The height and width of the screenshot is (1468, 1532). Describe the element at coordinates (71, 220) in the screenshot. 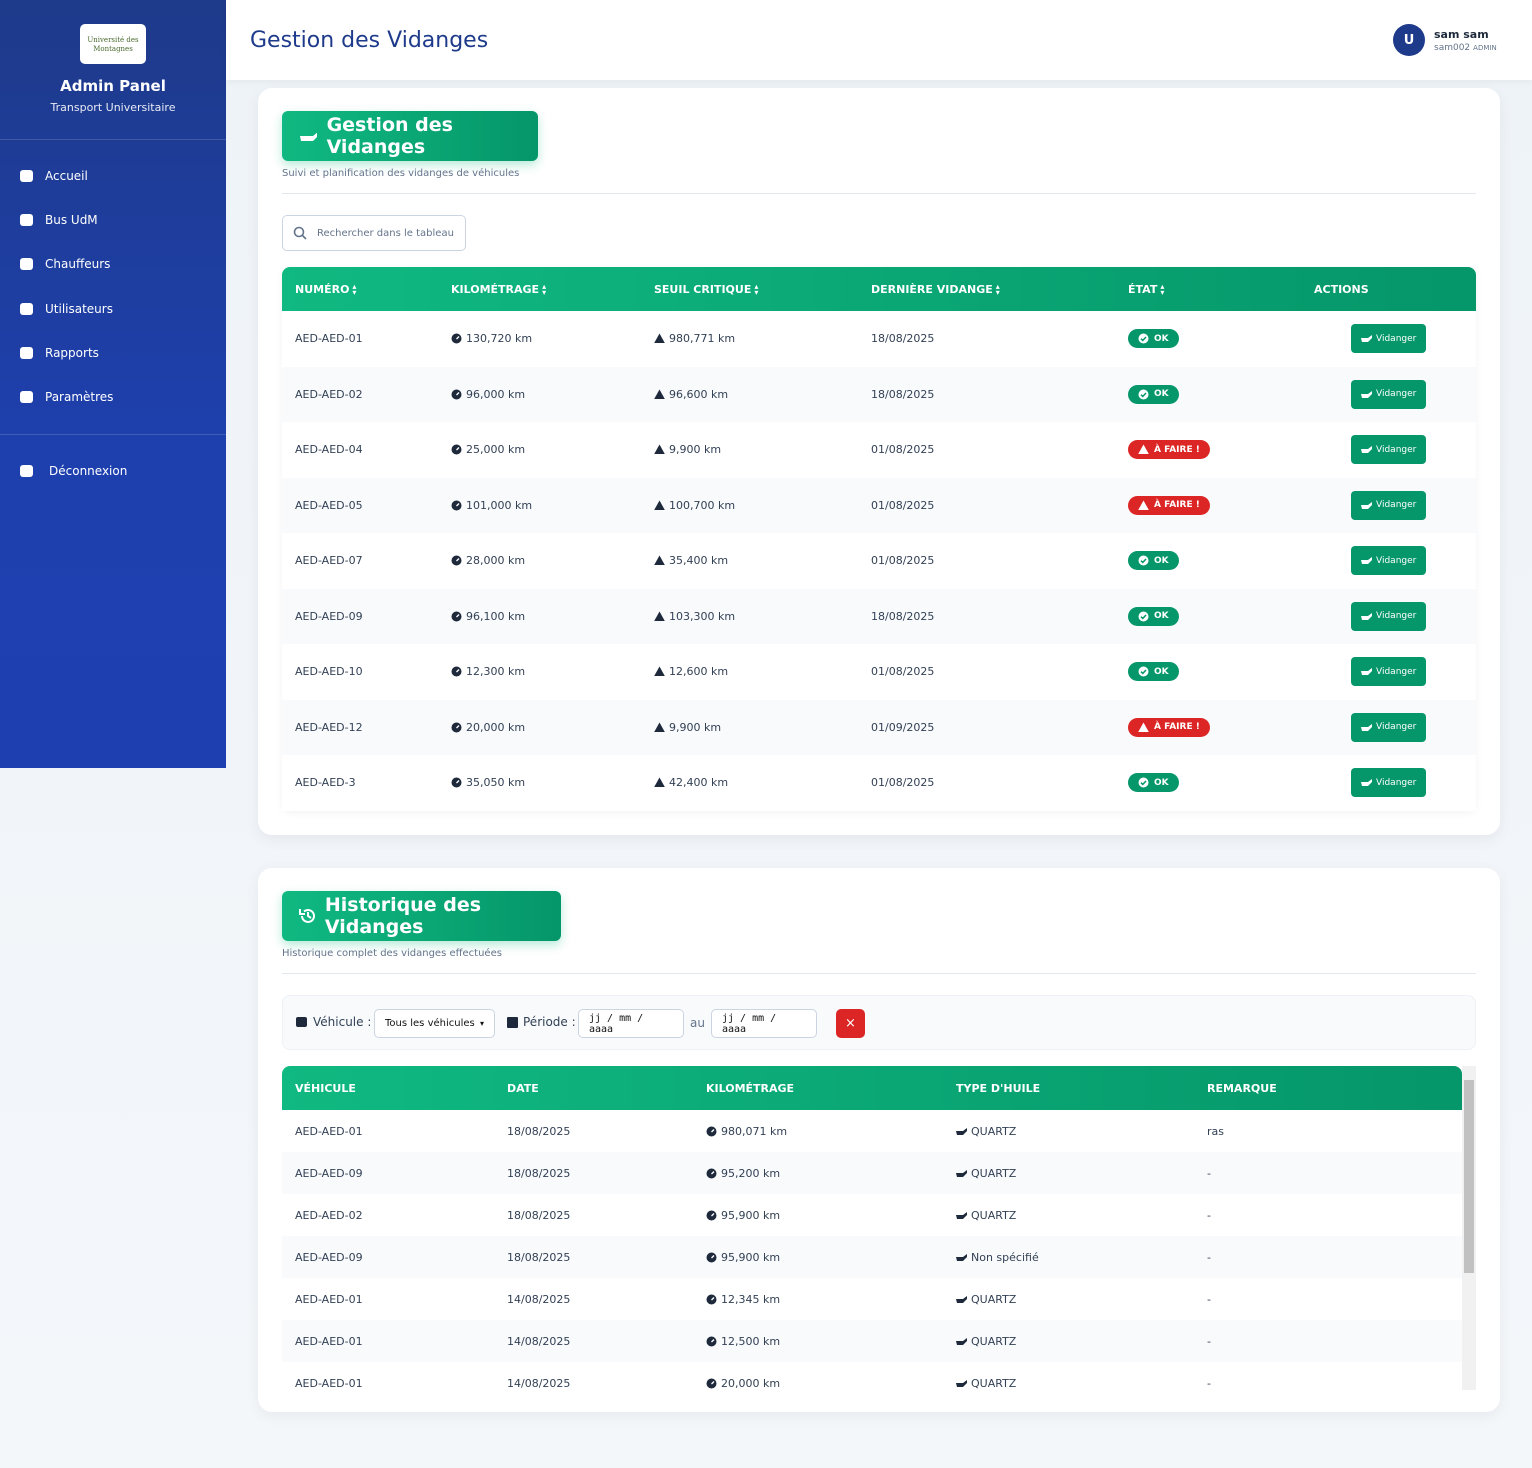

I see `nav-label: Bus UdM` at that location.